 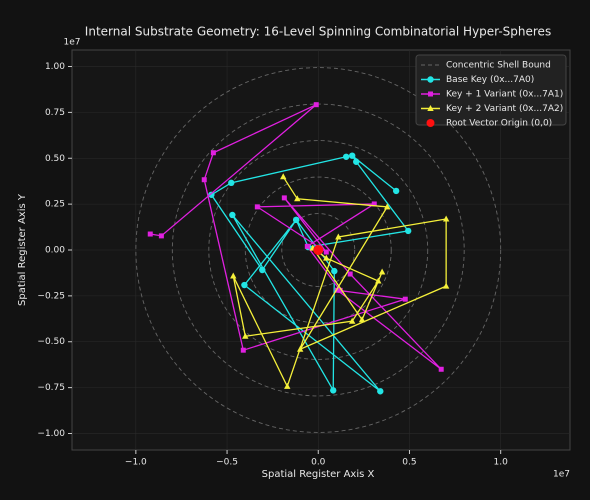 I want to click on x-tick-label: 0.0, so click(x=318, y=463).